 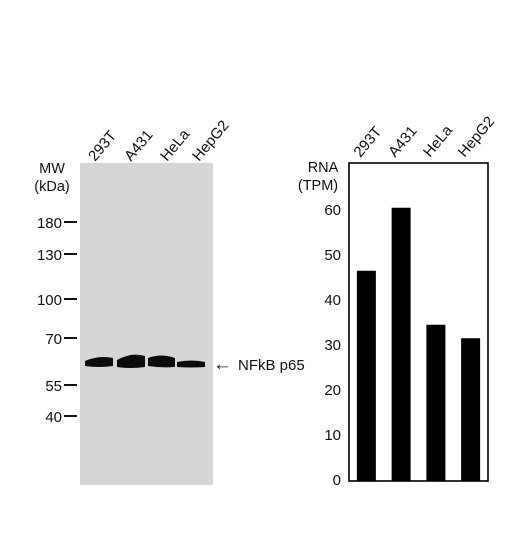 I want to click on band-A431, so click(x=131, y=361).